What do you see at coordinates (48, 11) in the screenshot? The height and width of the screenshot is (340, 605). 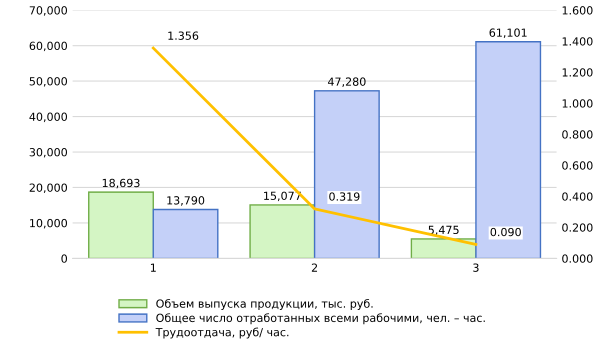 I see `y-tick-label: 70,000` at bounding box center [48, 11].